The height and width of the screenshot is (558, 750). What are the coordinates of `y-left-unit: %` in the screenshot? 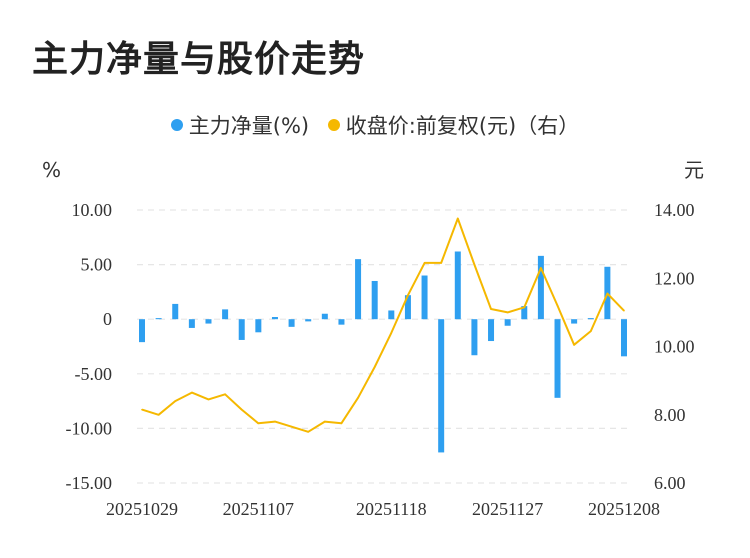 It's located at (51, 170).